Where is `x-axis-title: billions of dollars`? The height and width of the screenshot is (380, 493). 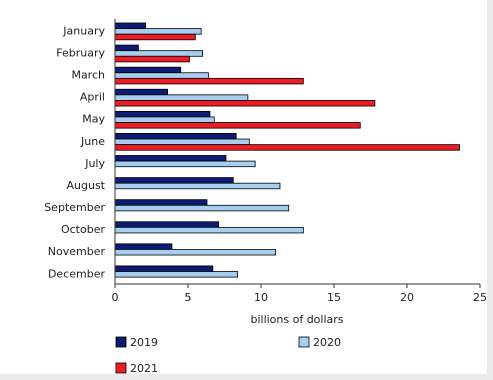
x-axis-title: billions of dollars is located at coordinates (296, 319).